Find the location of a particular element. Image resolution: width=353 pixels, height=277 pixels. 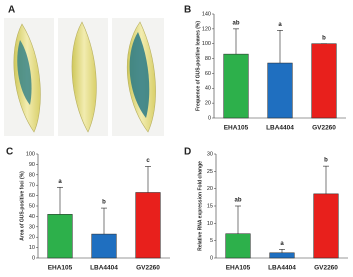

panel-label: D is located at coordinates (187, 152).